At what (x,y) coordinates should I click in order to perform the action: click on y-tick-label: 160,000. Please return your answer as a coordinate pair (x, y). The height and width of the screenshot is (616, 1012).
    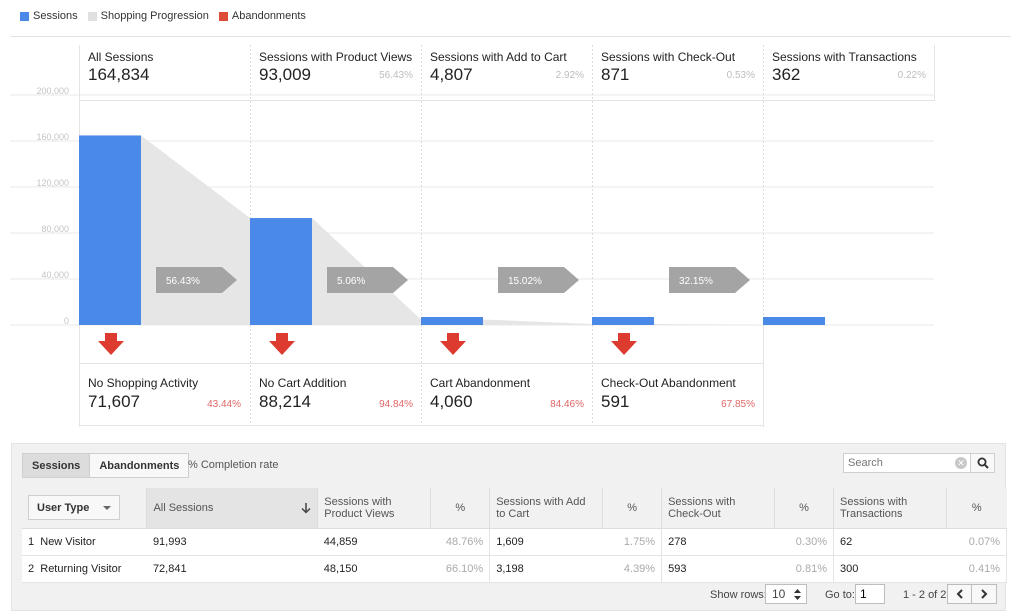
    Looking at the image, I should click on (52, 137).